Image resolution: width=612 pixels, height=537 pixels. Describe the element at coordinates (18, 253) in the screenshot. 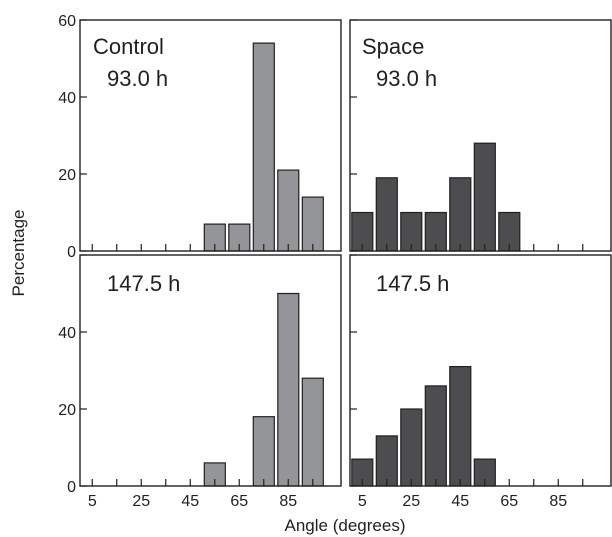

I see `y-axis-title: Percentage` at that location.